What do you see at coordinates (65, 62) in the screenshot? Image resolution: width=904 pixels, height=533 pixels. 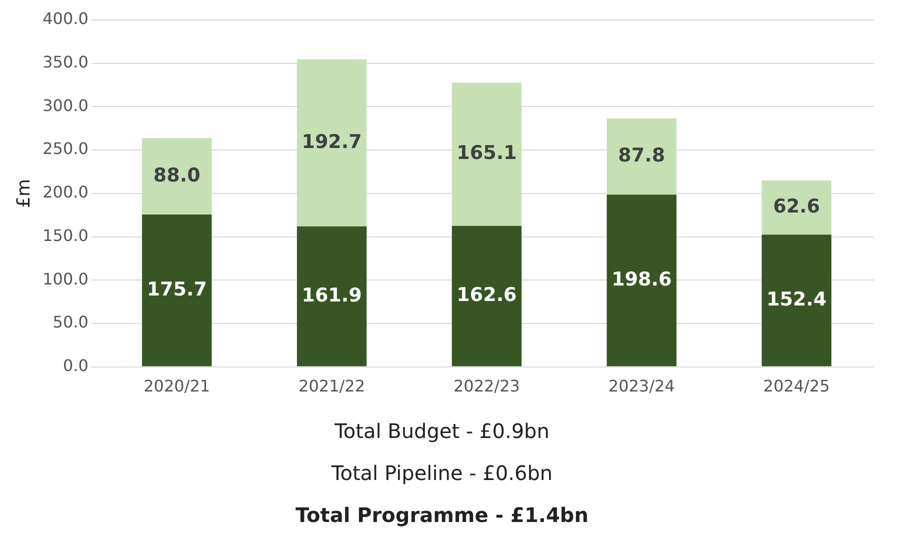 I see `y-tick-label: 350.0` at bounding box center [65, 62].